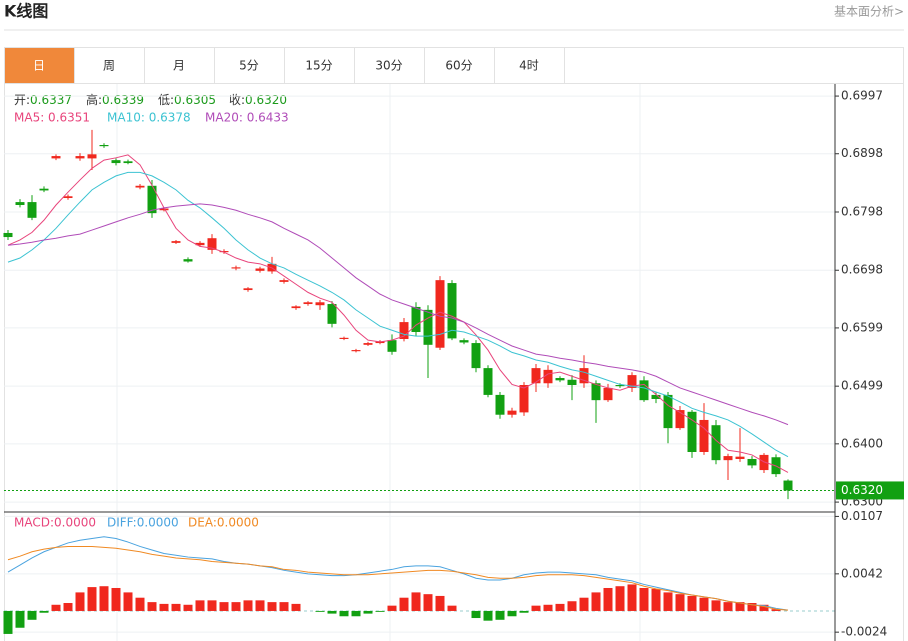 Image resolution: width=908 pixels, height=641 pixels. Describe the element at coordinates (55, 523) in the screenshot. I see `legend-entry: MACD:0.0000` at that location.